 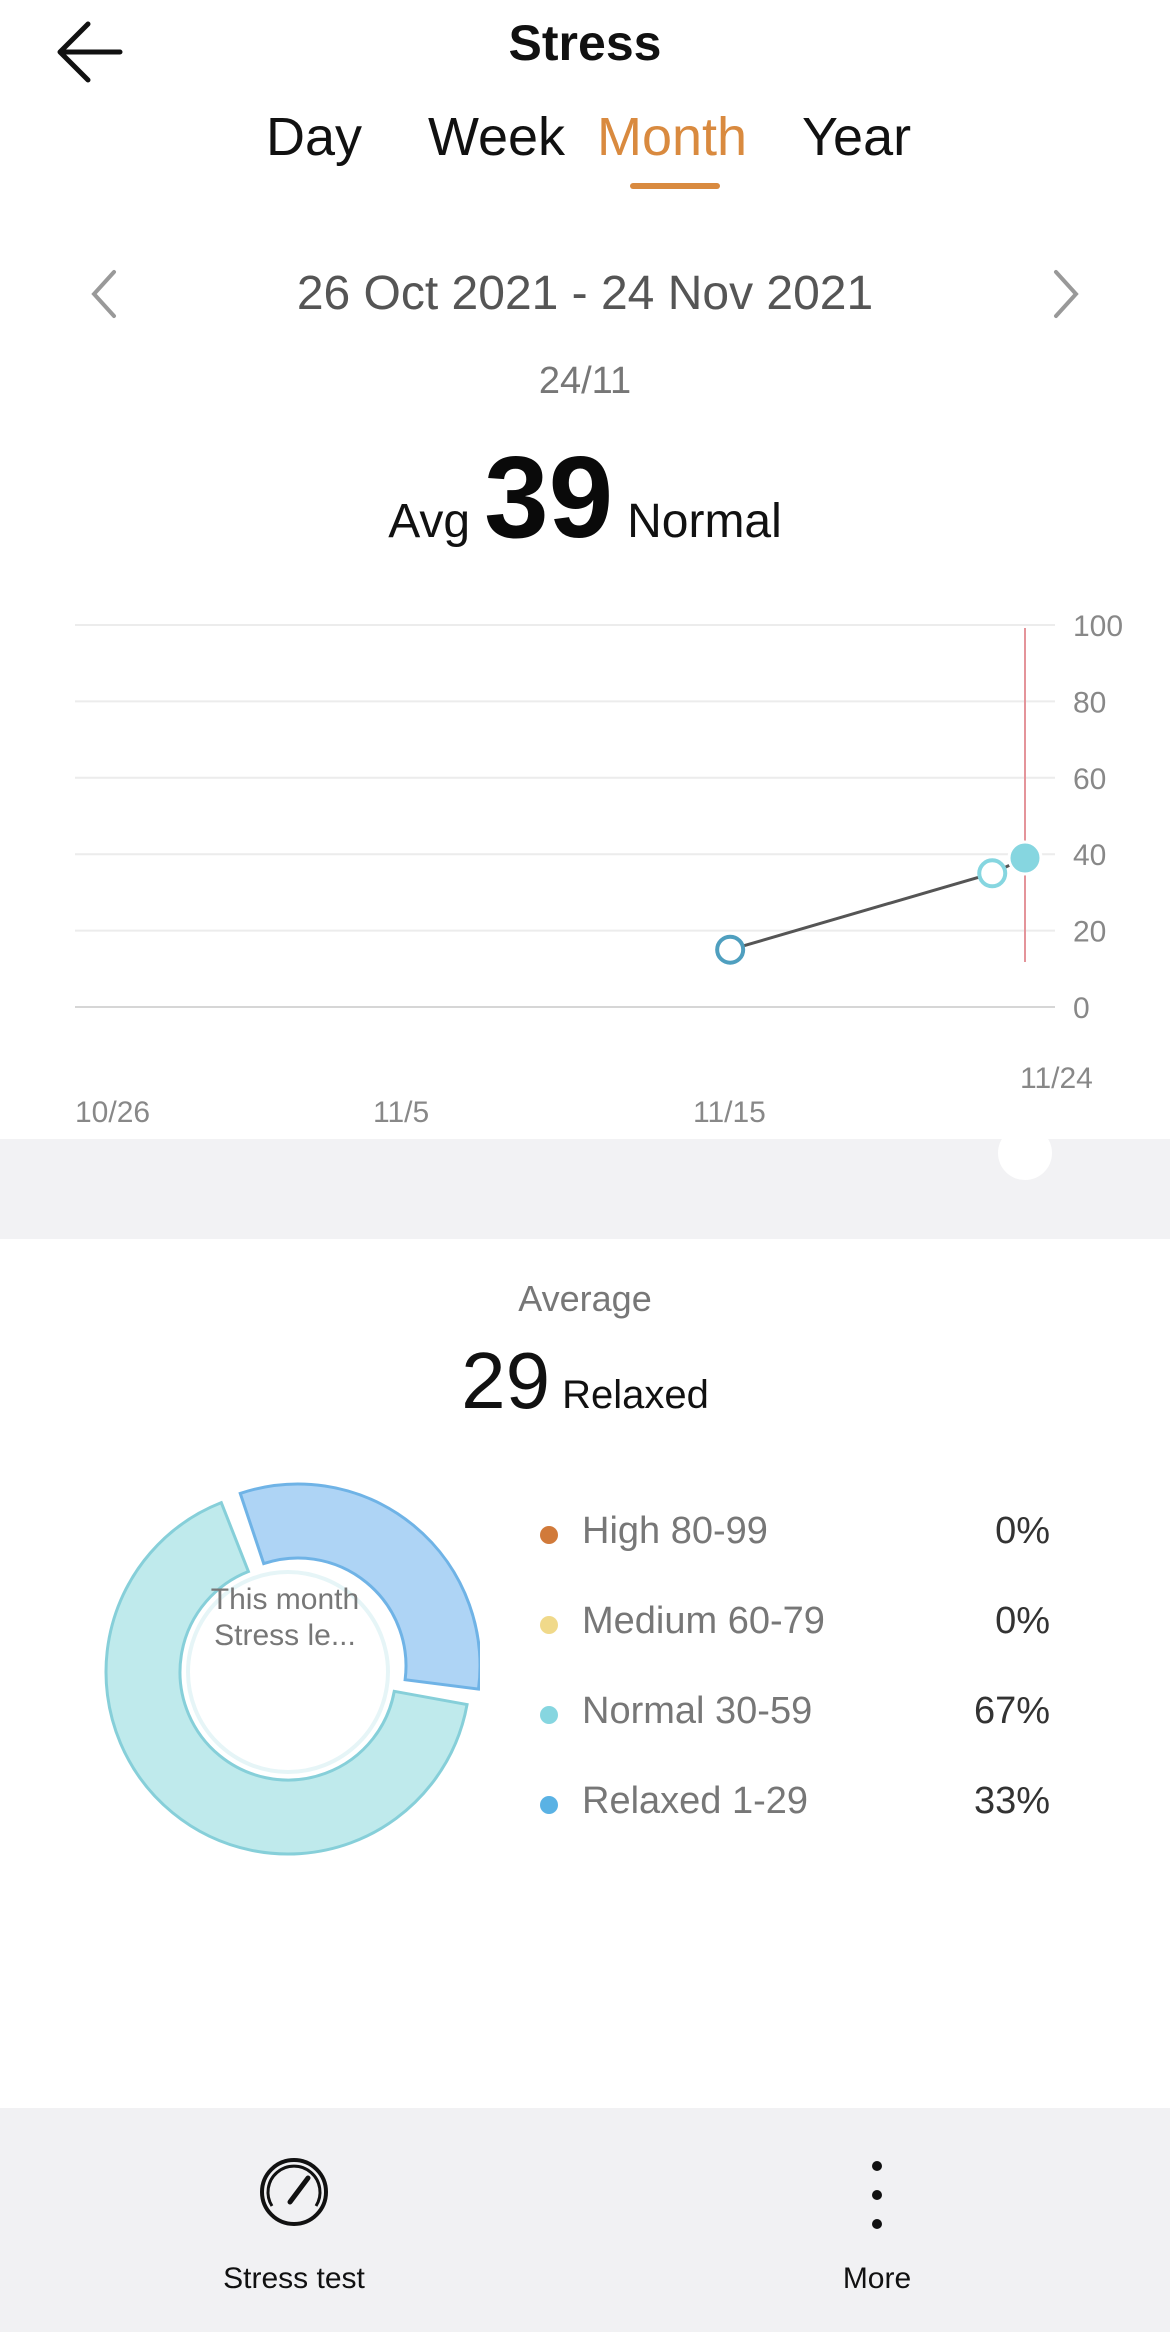 What do you see at coordinates (294, 2278) in the screenshot?
I see `stress-test-label: Stress test` at bounding box center [294, 2278].